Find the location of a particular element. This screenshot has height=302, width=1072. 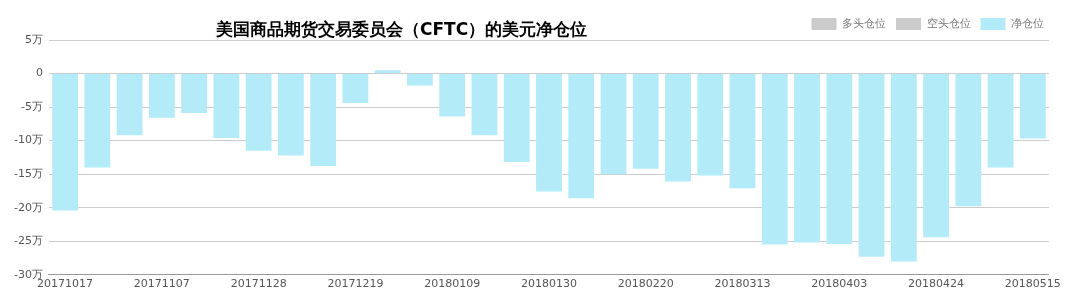

y-tick-label: -30万 is located at coordinates (28, 274).